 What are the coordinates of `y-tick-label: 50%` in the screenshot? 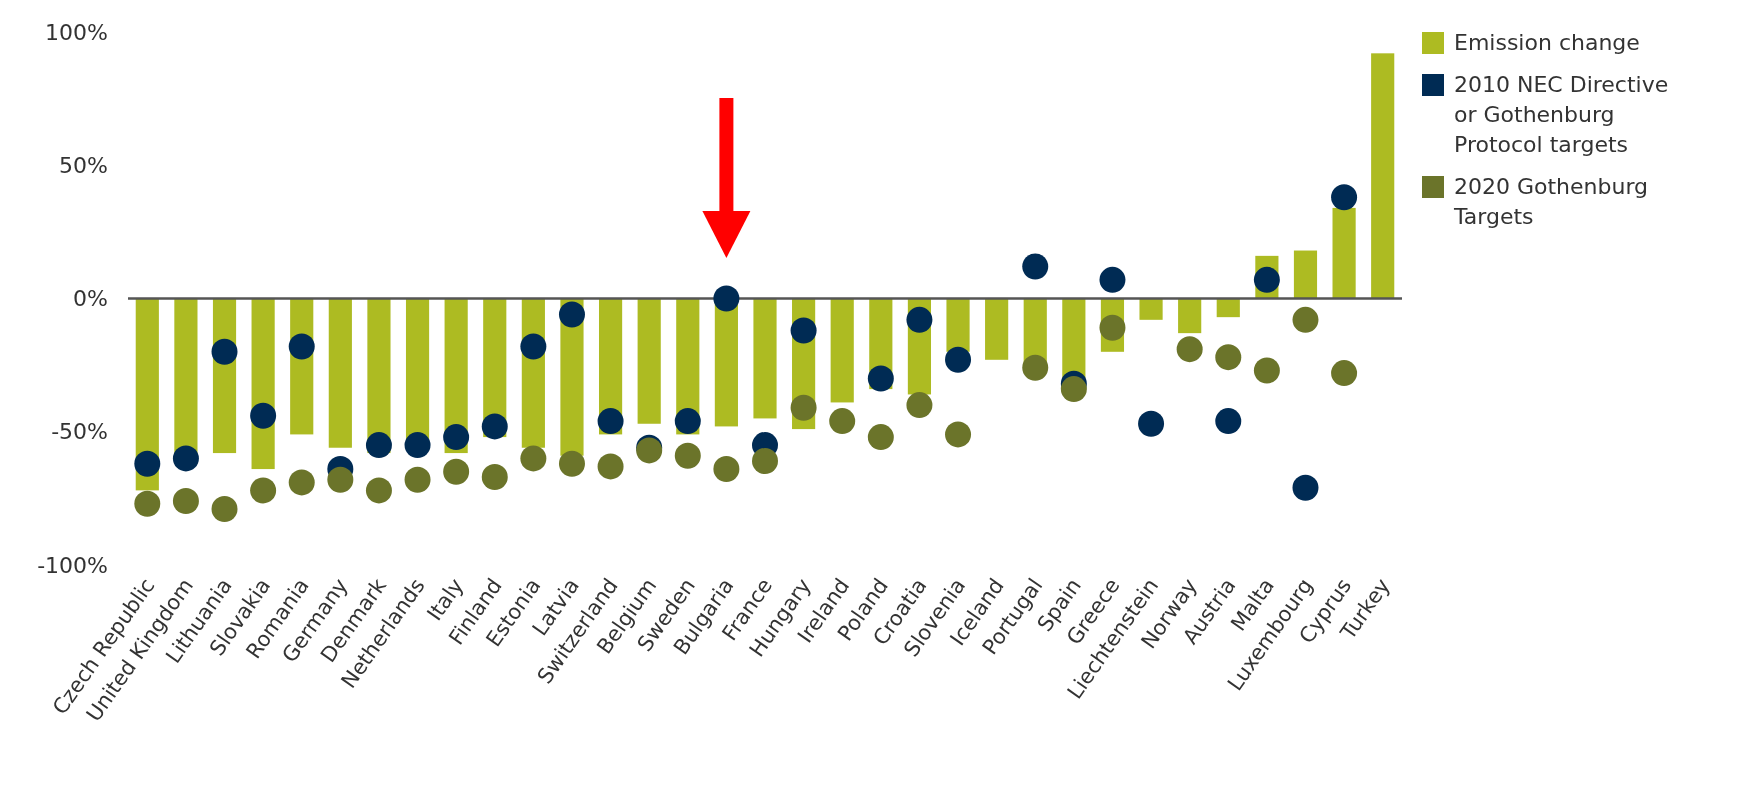 It's located at (83, 165).